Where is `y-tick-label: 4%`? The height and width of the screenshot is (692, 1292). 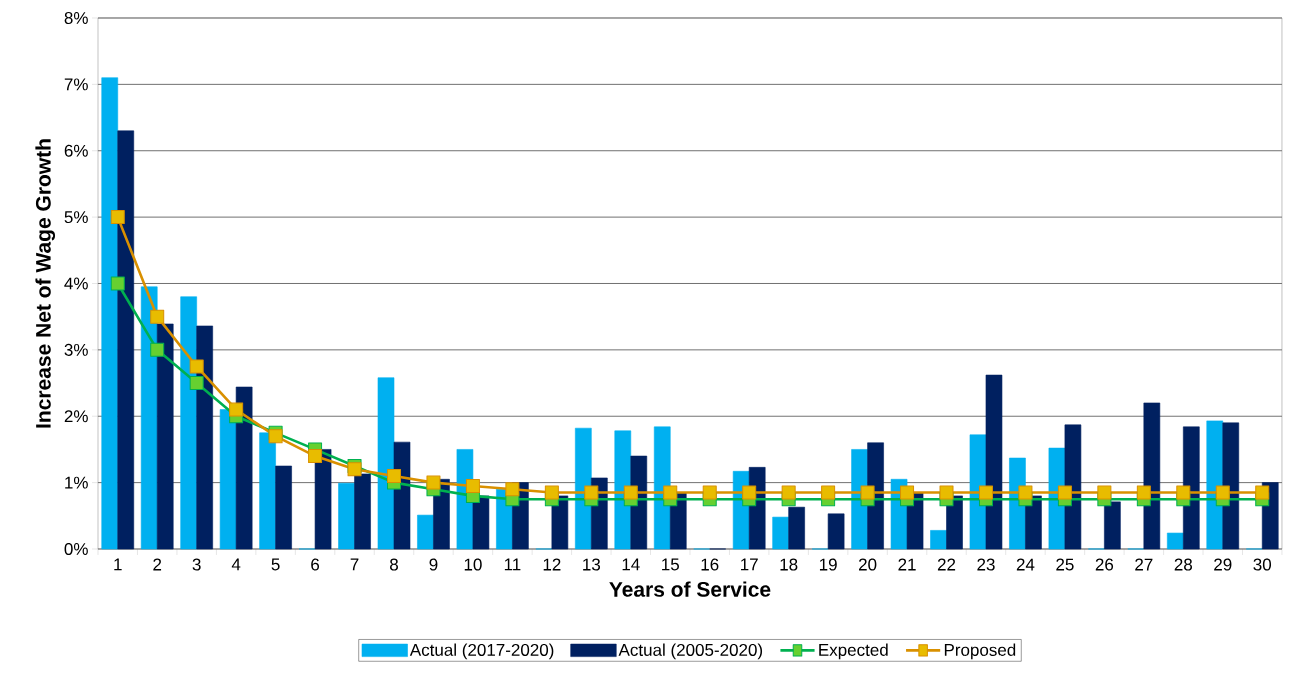
y-tick-label: 4% is located at coordinates (76, 283).